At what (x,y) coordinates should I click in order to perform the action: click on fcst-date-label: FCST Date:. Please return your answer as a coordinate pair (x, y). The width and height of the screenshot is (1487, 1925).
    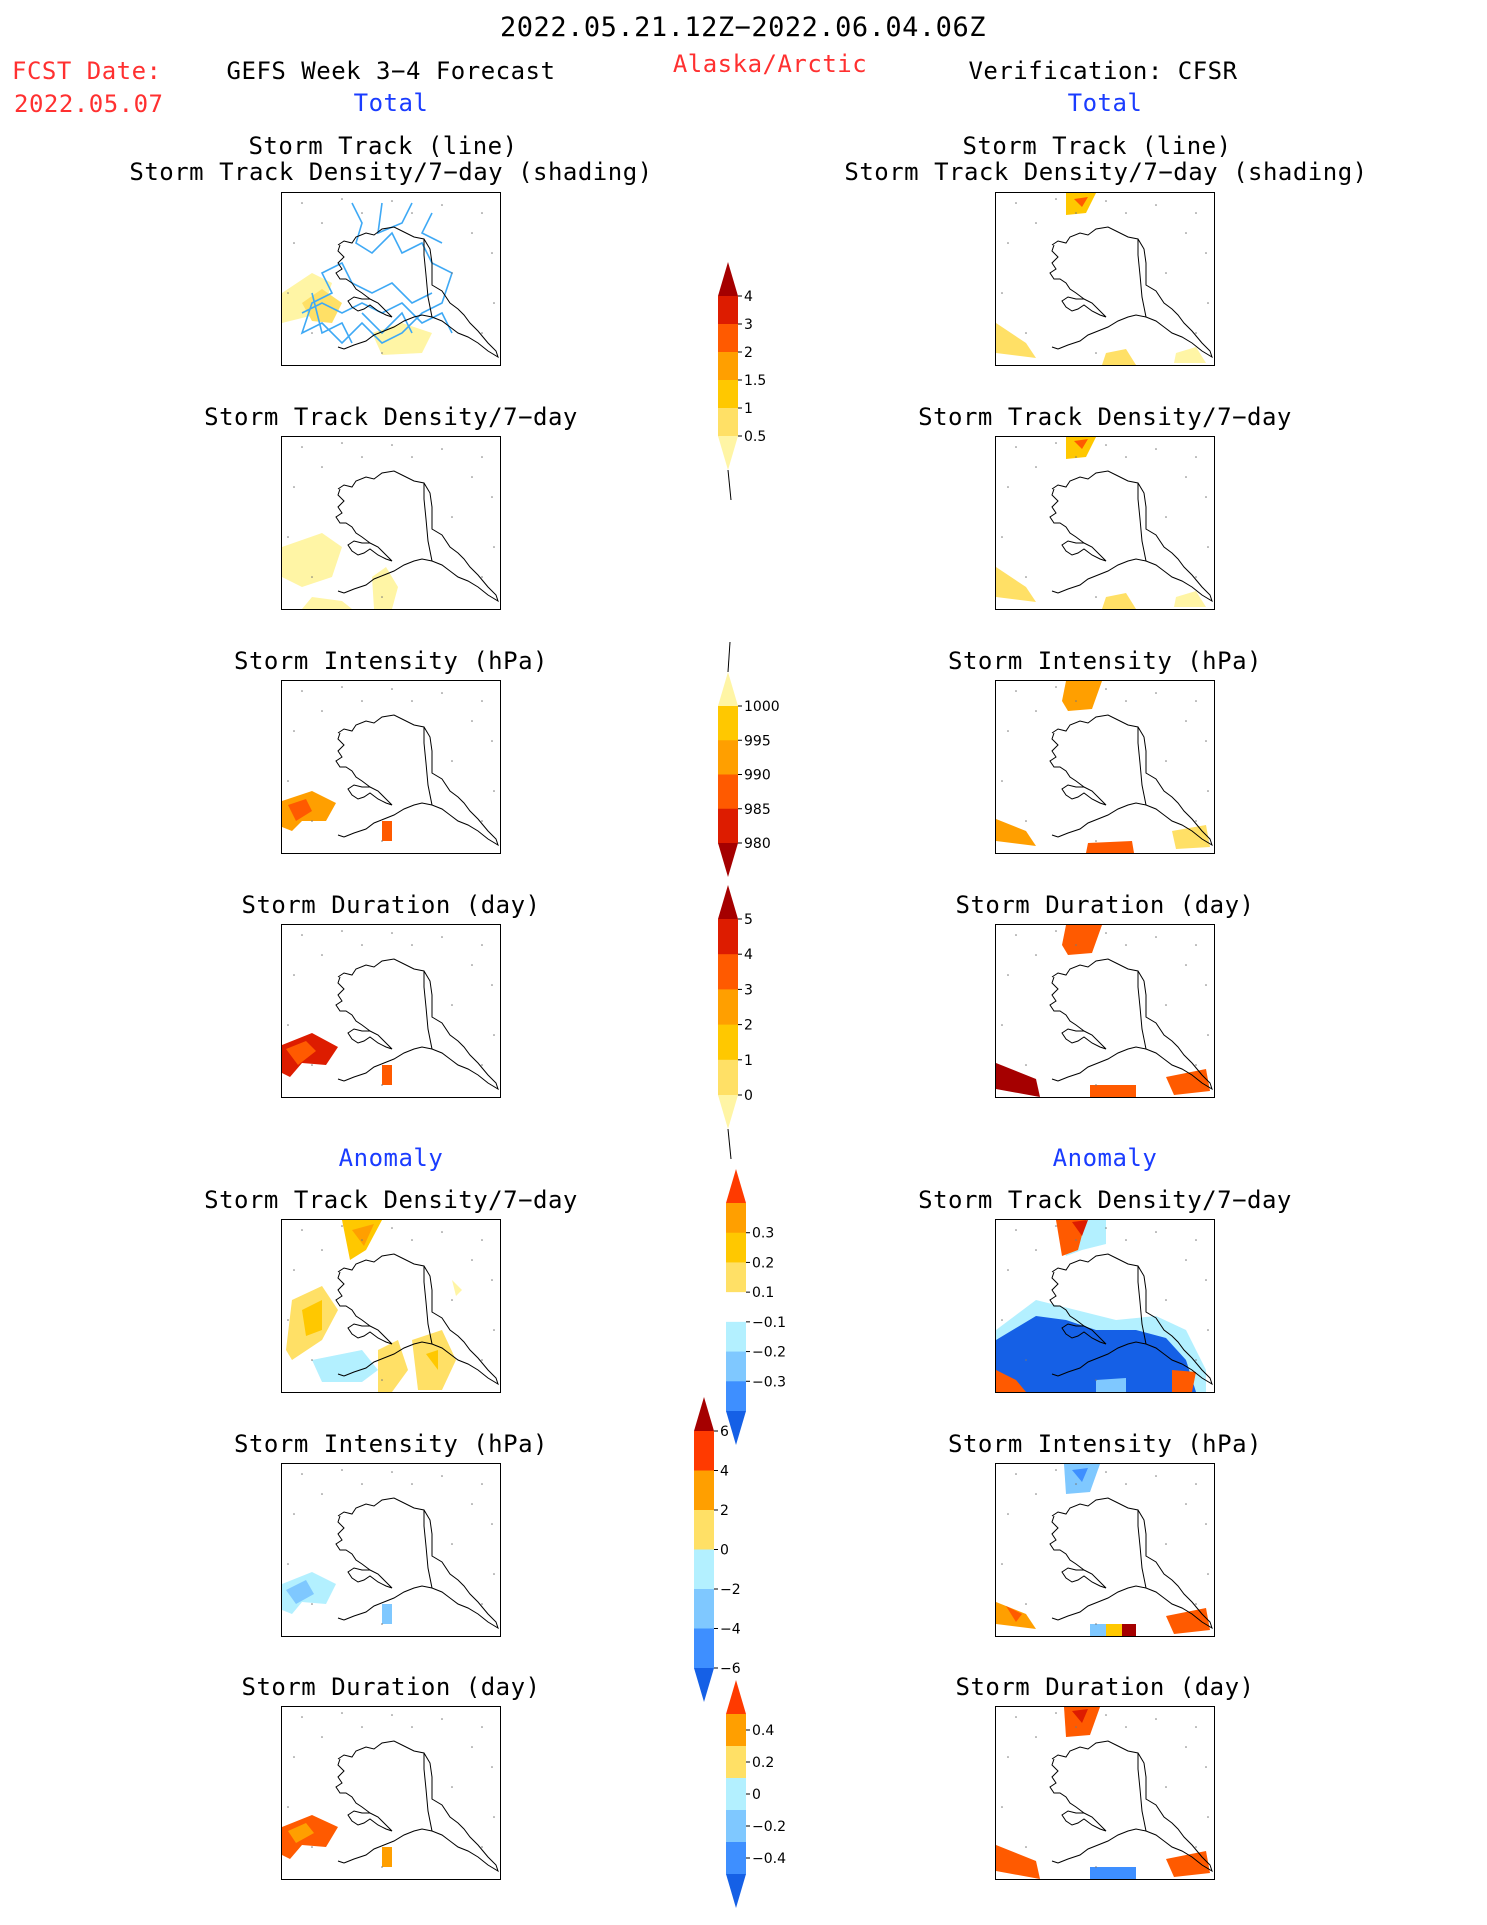
    Looking at the image, I should click on (87, 71).